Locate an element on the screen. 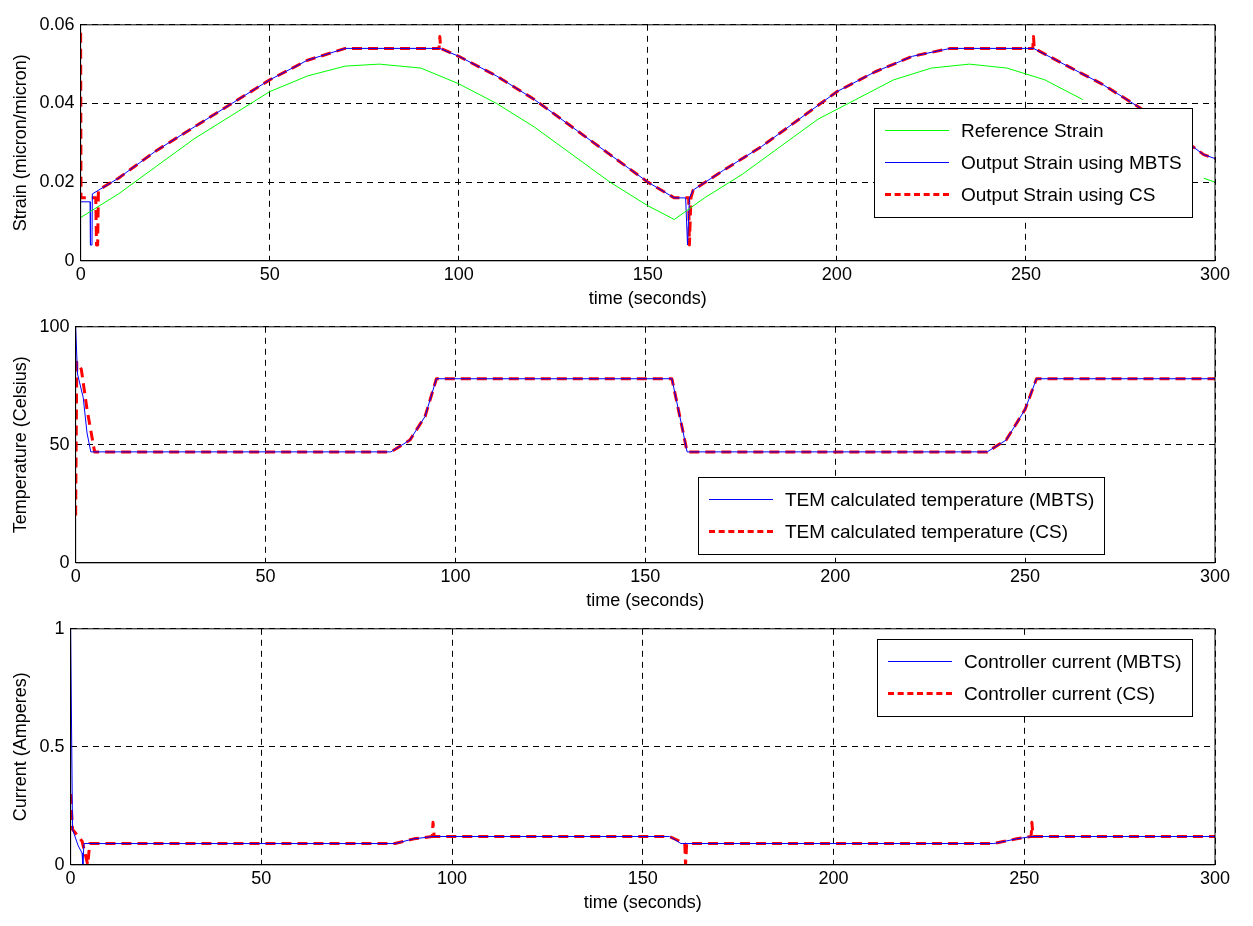  legend-label: TEM calculated temperature (MBTS) is located at coordinates (940, 499).